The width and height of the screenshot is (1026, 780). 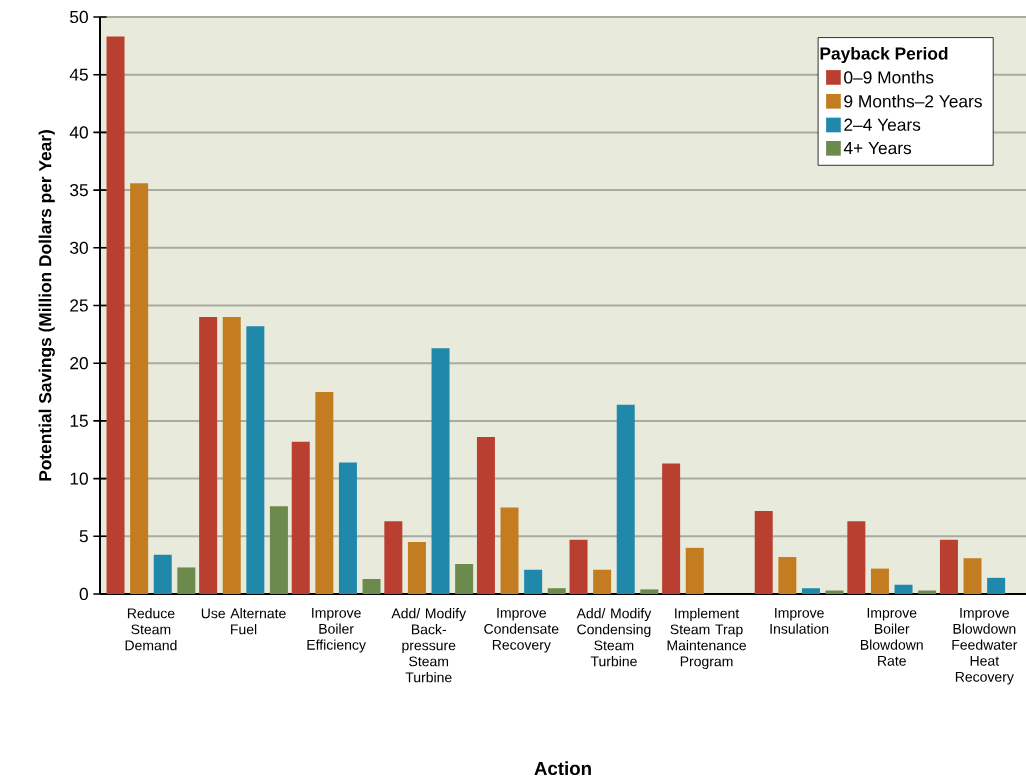 What do you see at coordinates (79, 478) in the screenshot?
I see `y-tick-label: 10` at bounding box center [79, 478].